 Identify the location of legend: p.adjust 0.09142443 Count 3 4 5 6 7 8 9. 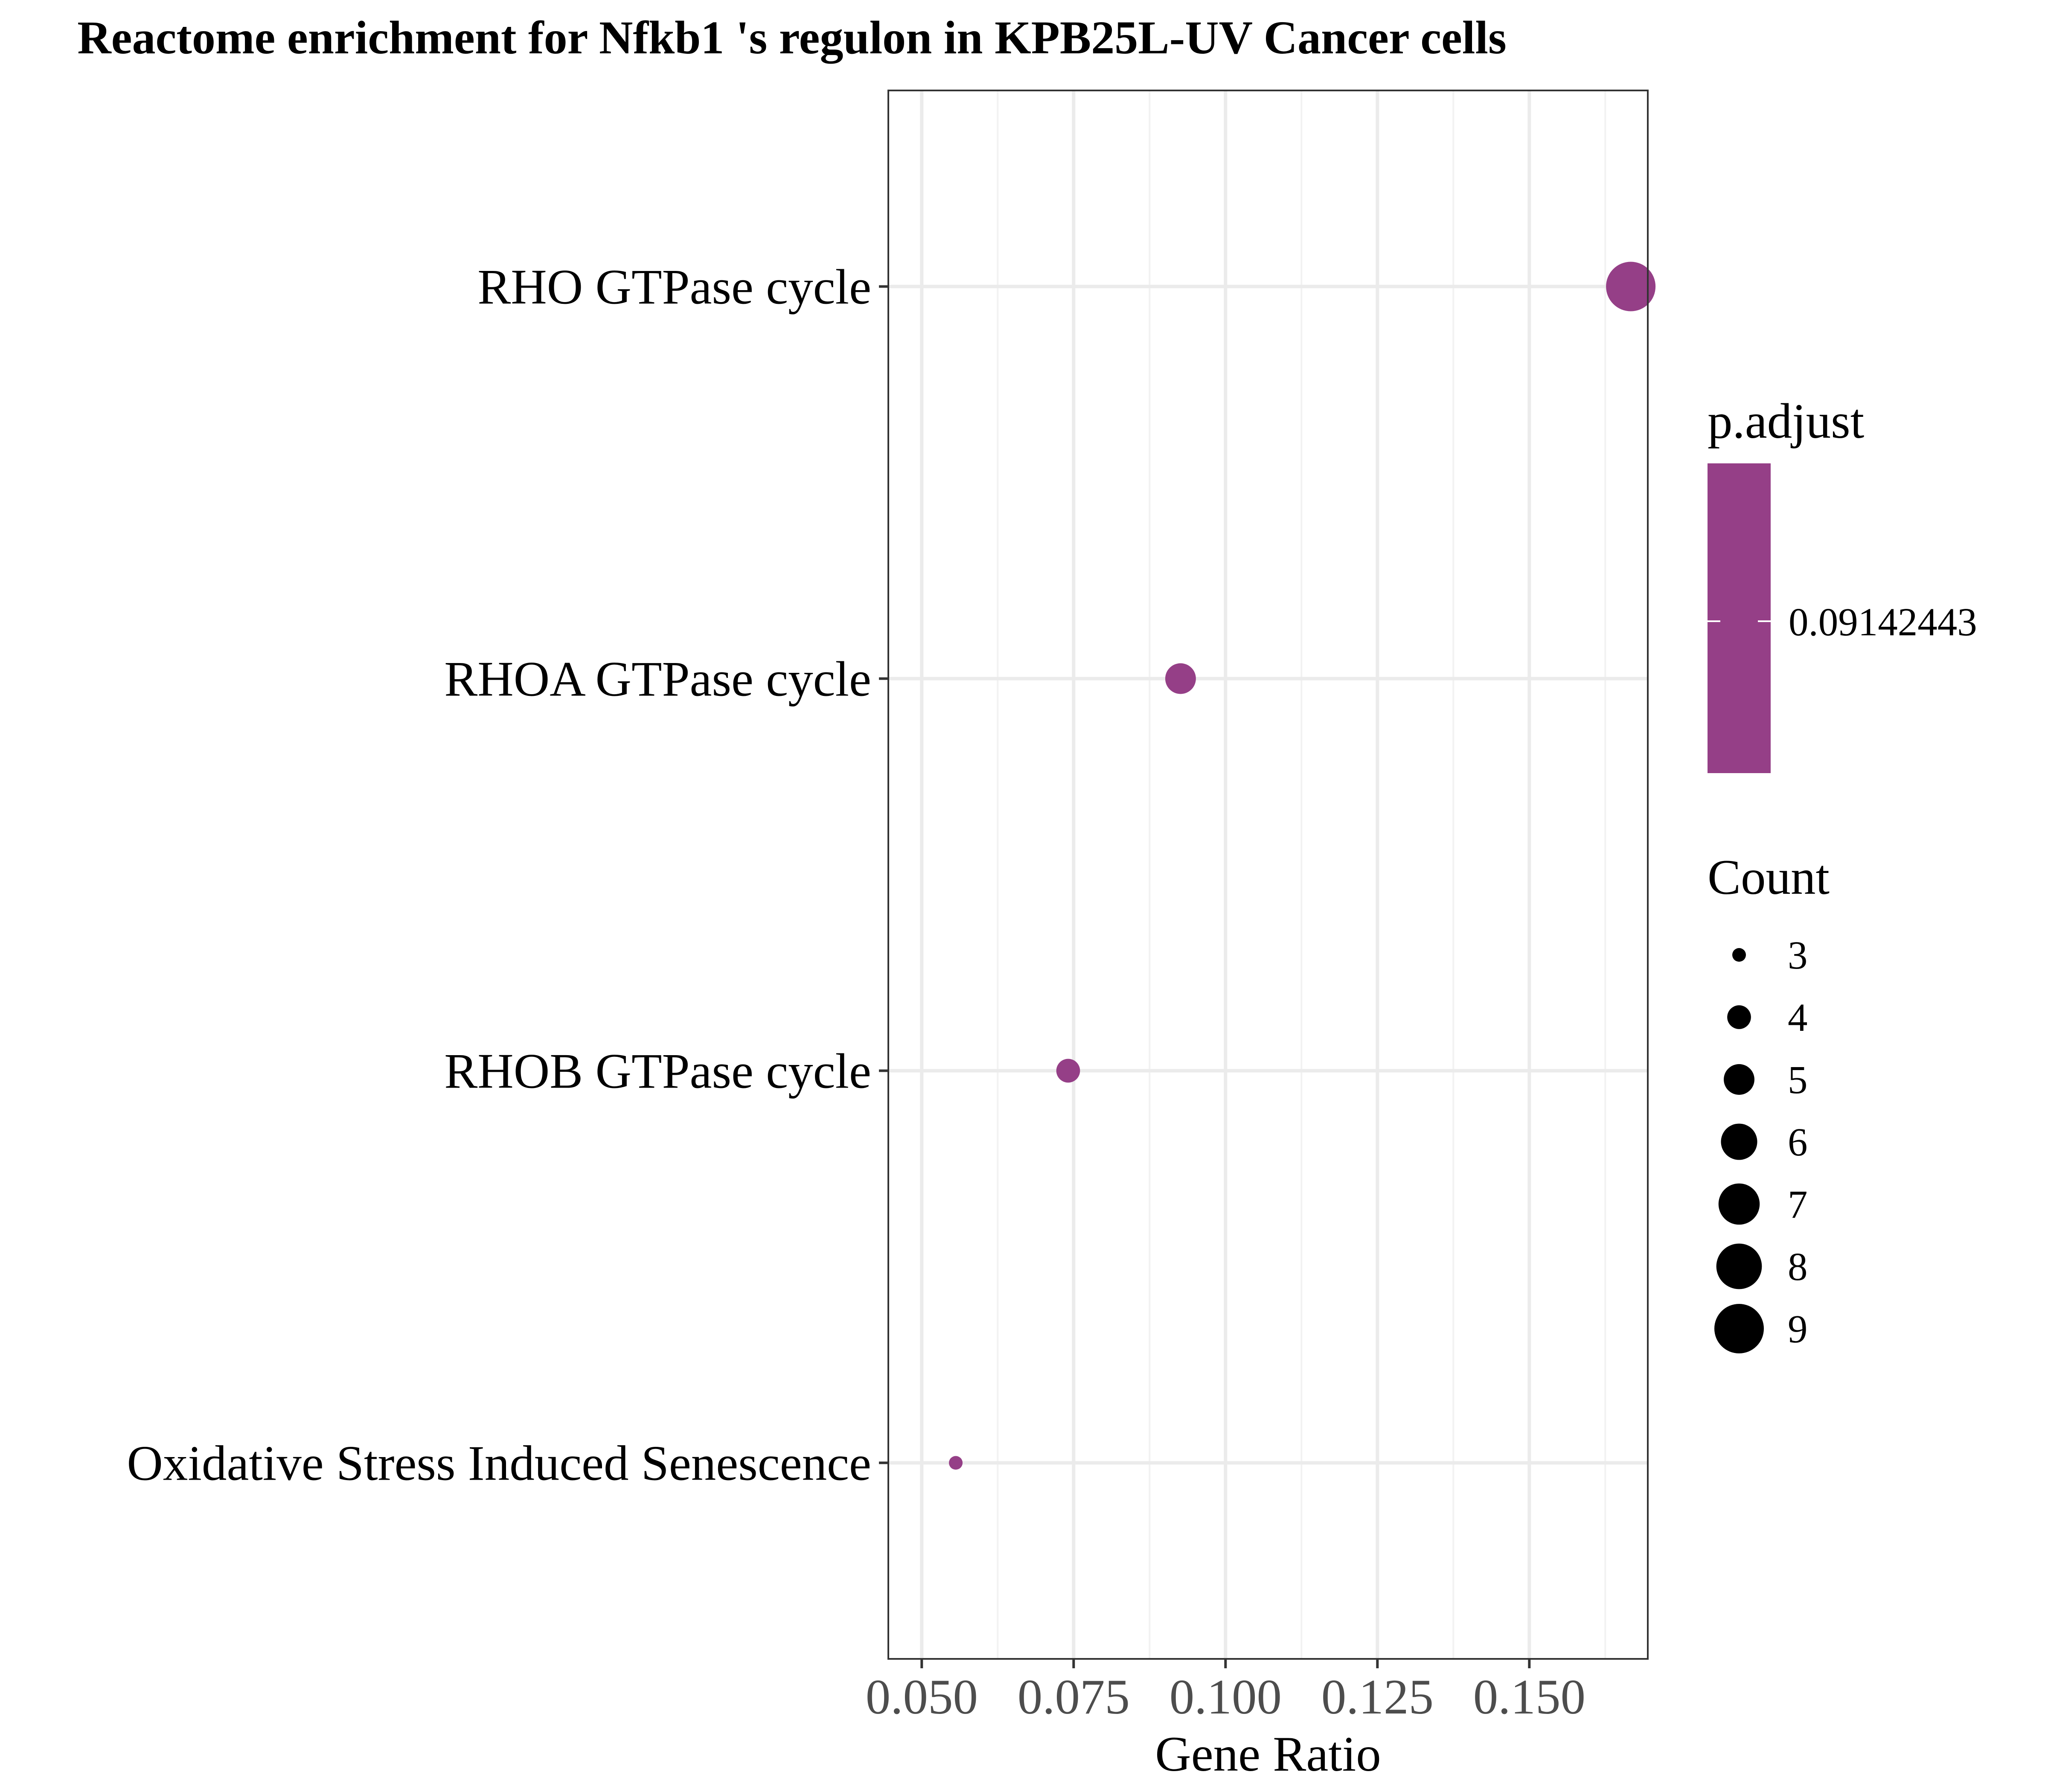
(1843, 873).